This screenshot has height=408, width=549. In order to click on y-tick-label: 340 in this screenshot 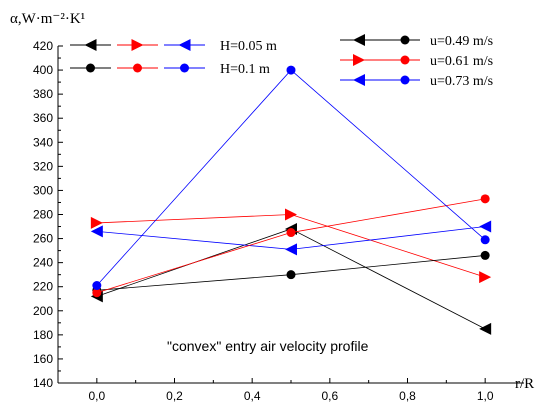, I will do `click(43, 142)`.